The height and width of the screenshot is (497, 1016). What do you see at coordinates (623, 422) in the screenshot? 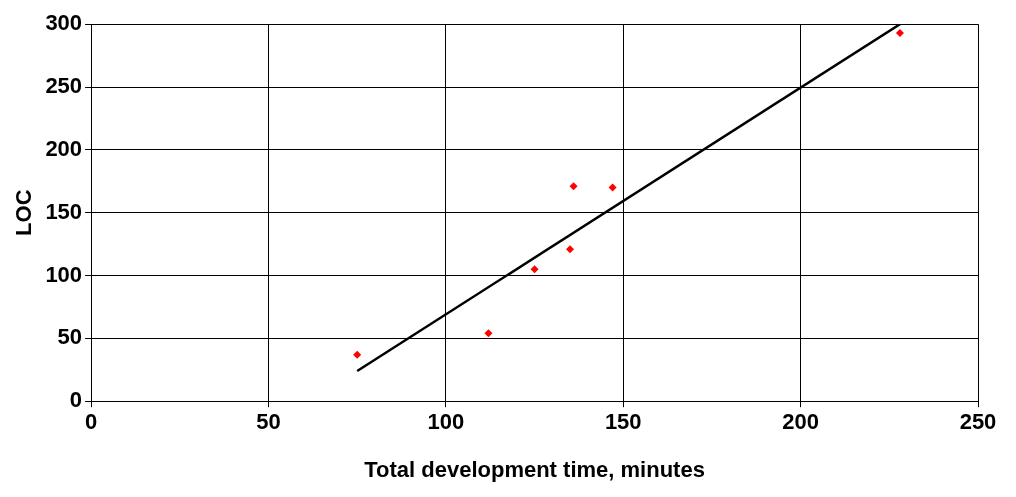
I see `x-tick-label: 150` at bounding box center [623, 422].